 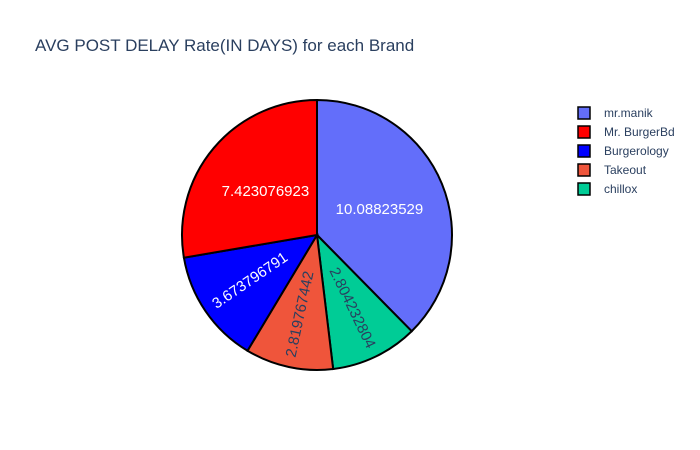 I want to click on legend-item: chillox, so click(x=607, y=189).